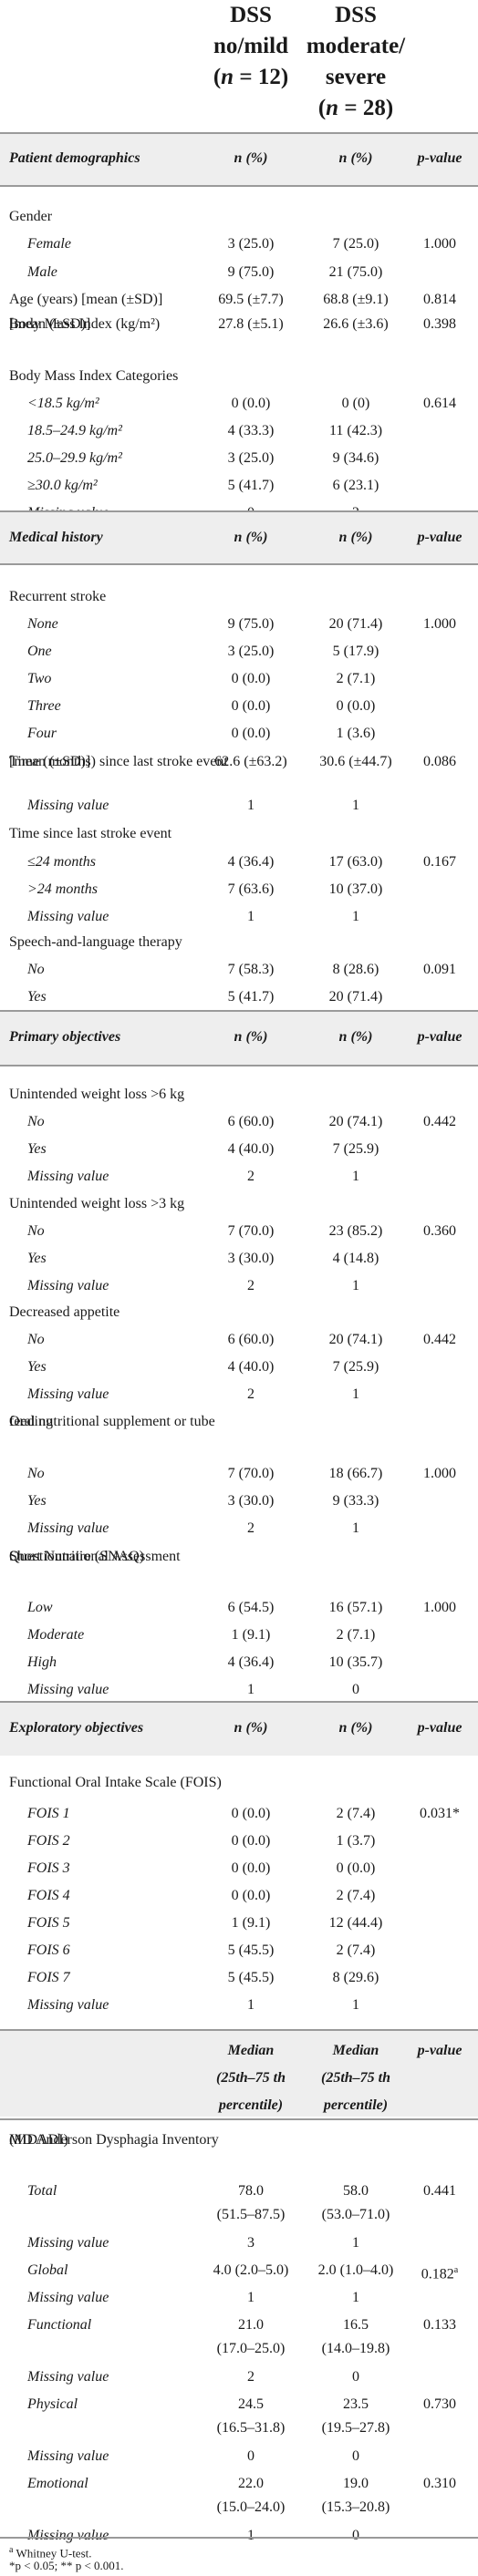 The image size is (478, 2576). I want to click on p-value-text: 0.730, so click(439, 2404).